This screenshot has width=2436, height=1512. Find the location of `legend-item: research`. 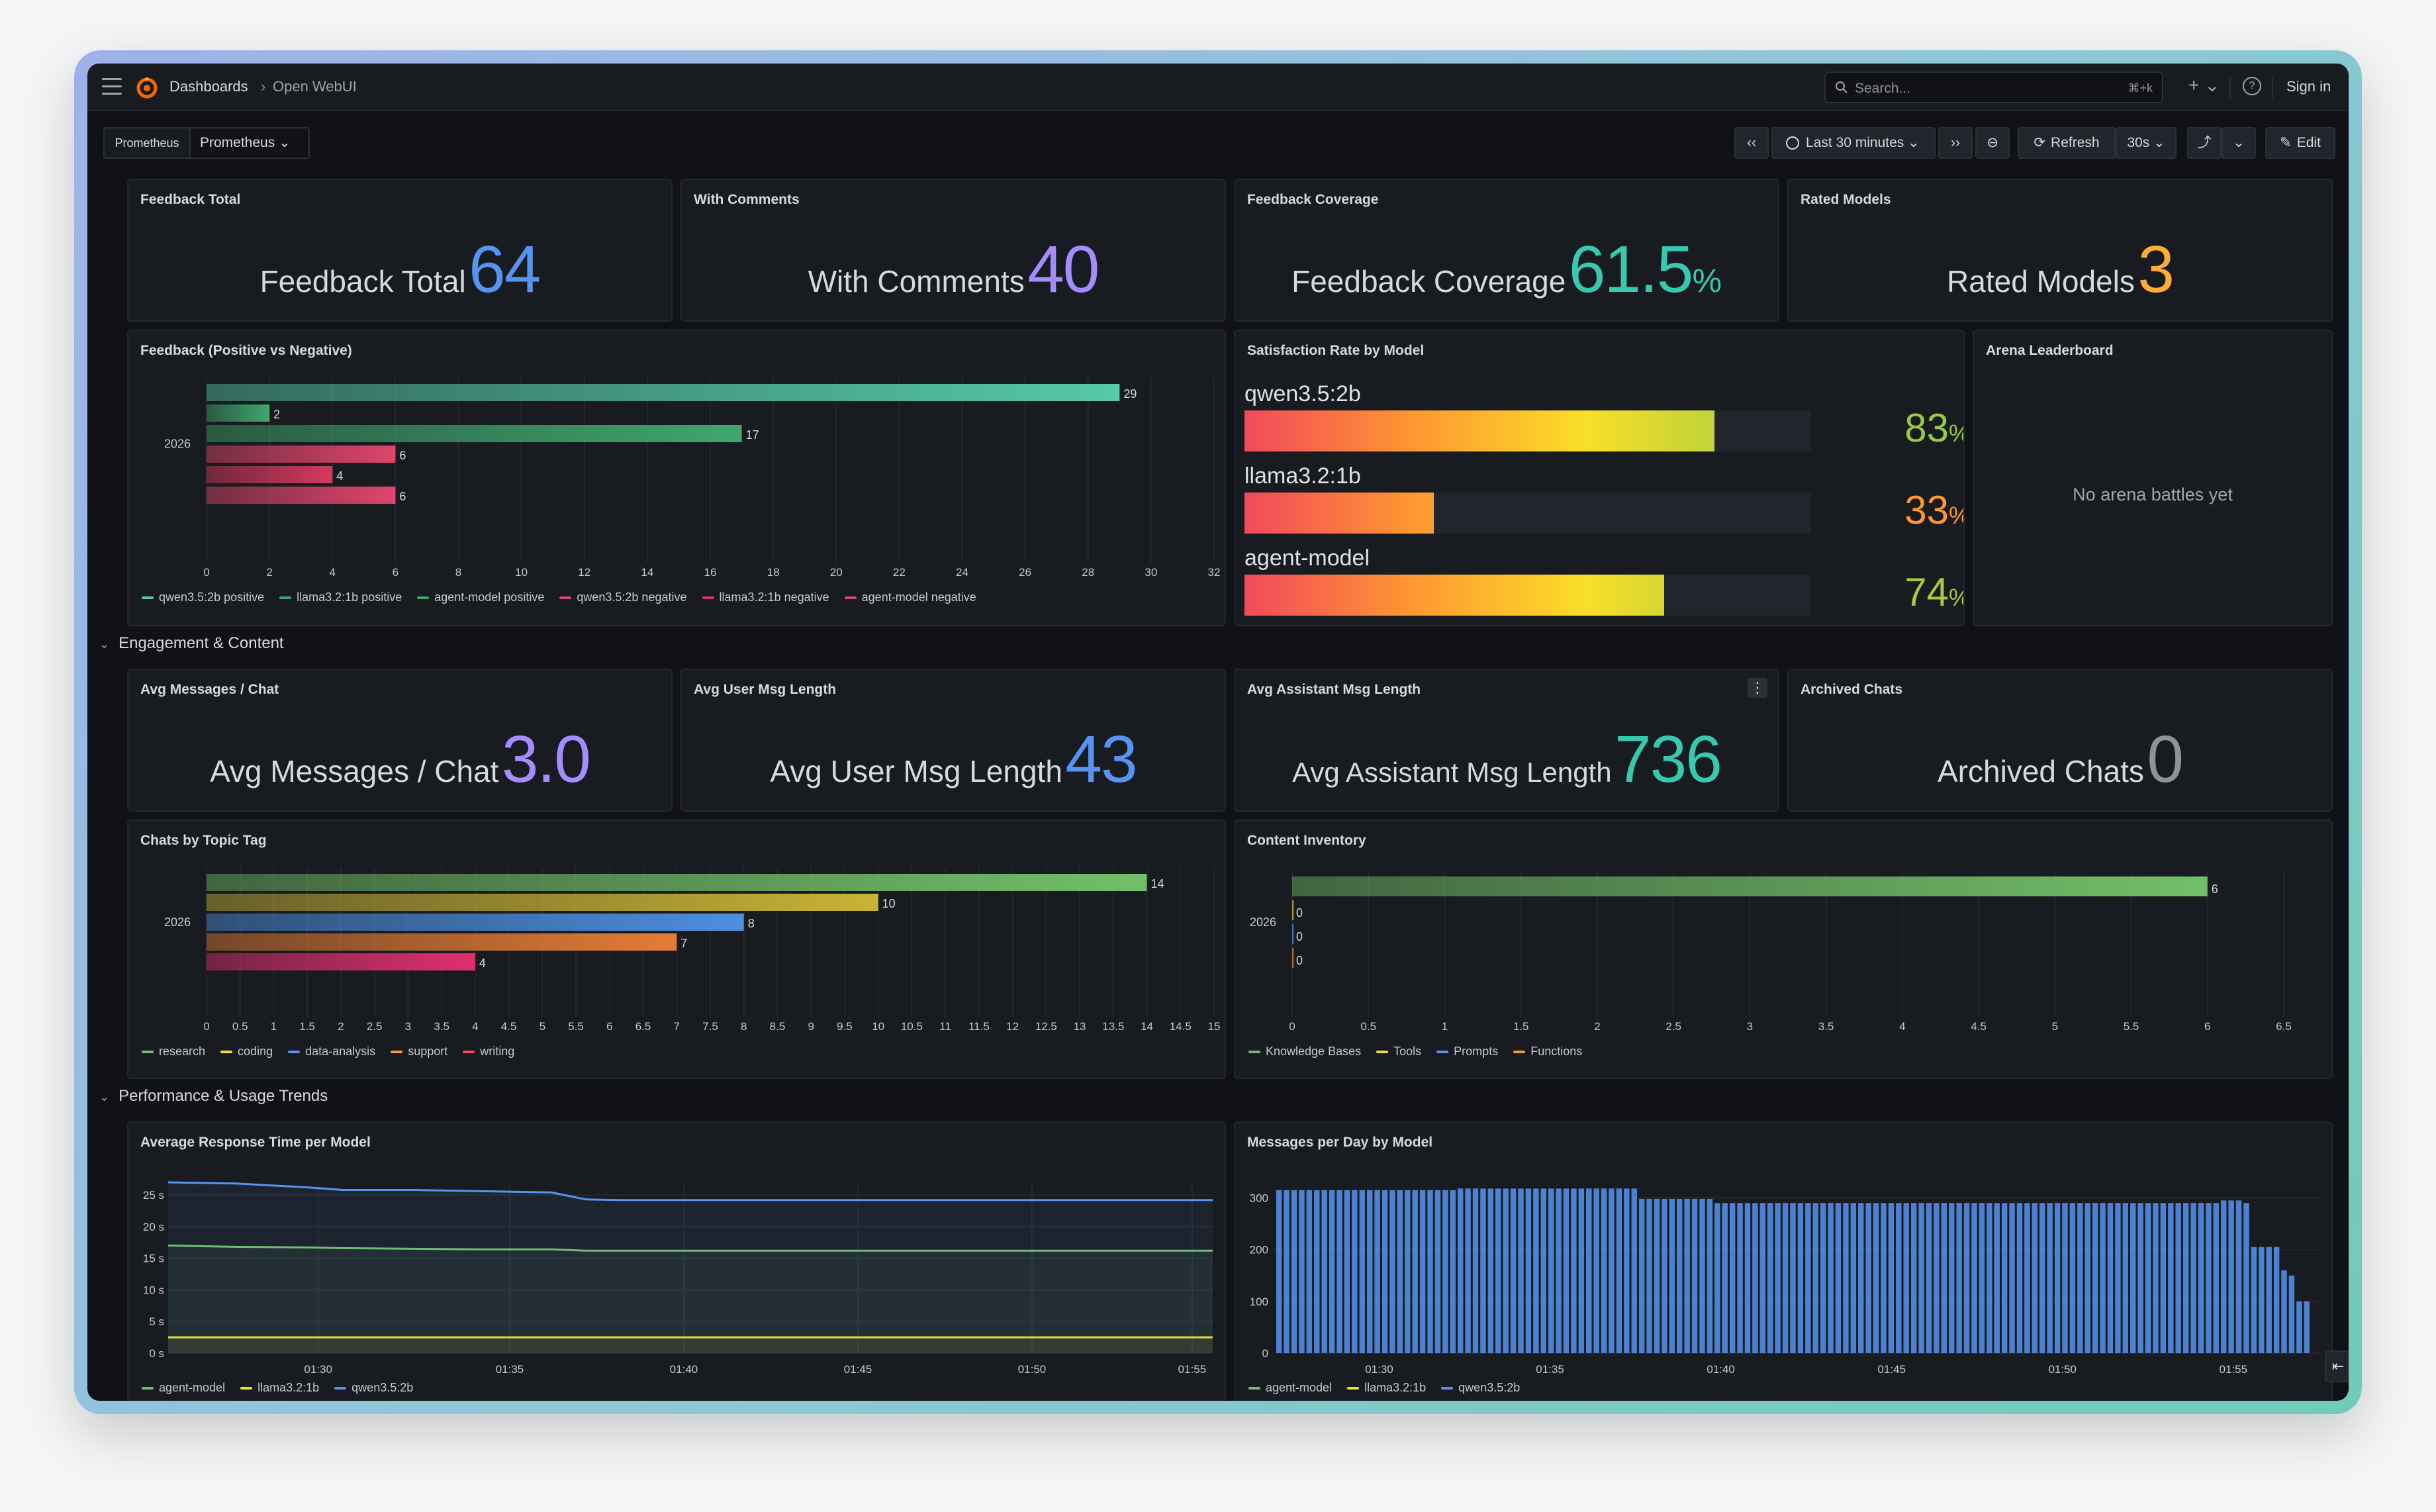

legend-item: research is located at coordinates (173, 1052).